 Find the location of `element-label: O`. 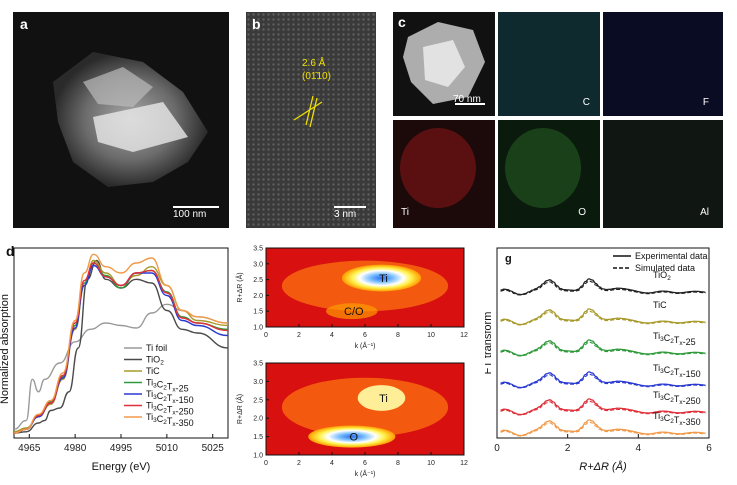

element-label: O is located at coordinates (582, 212).